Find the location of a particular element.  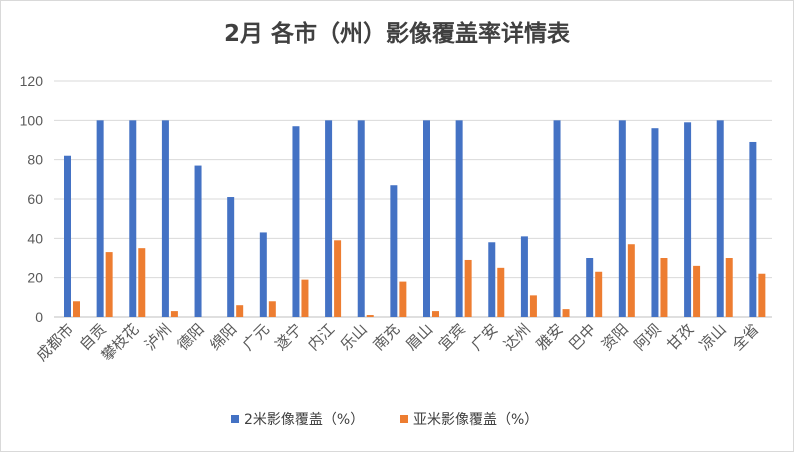

x-tick-label: 乐山 is located at coordinates (354, 337).